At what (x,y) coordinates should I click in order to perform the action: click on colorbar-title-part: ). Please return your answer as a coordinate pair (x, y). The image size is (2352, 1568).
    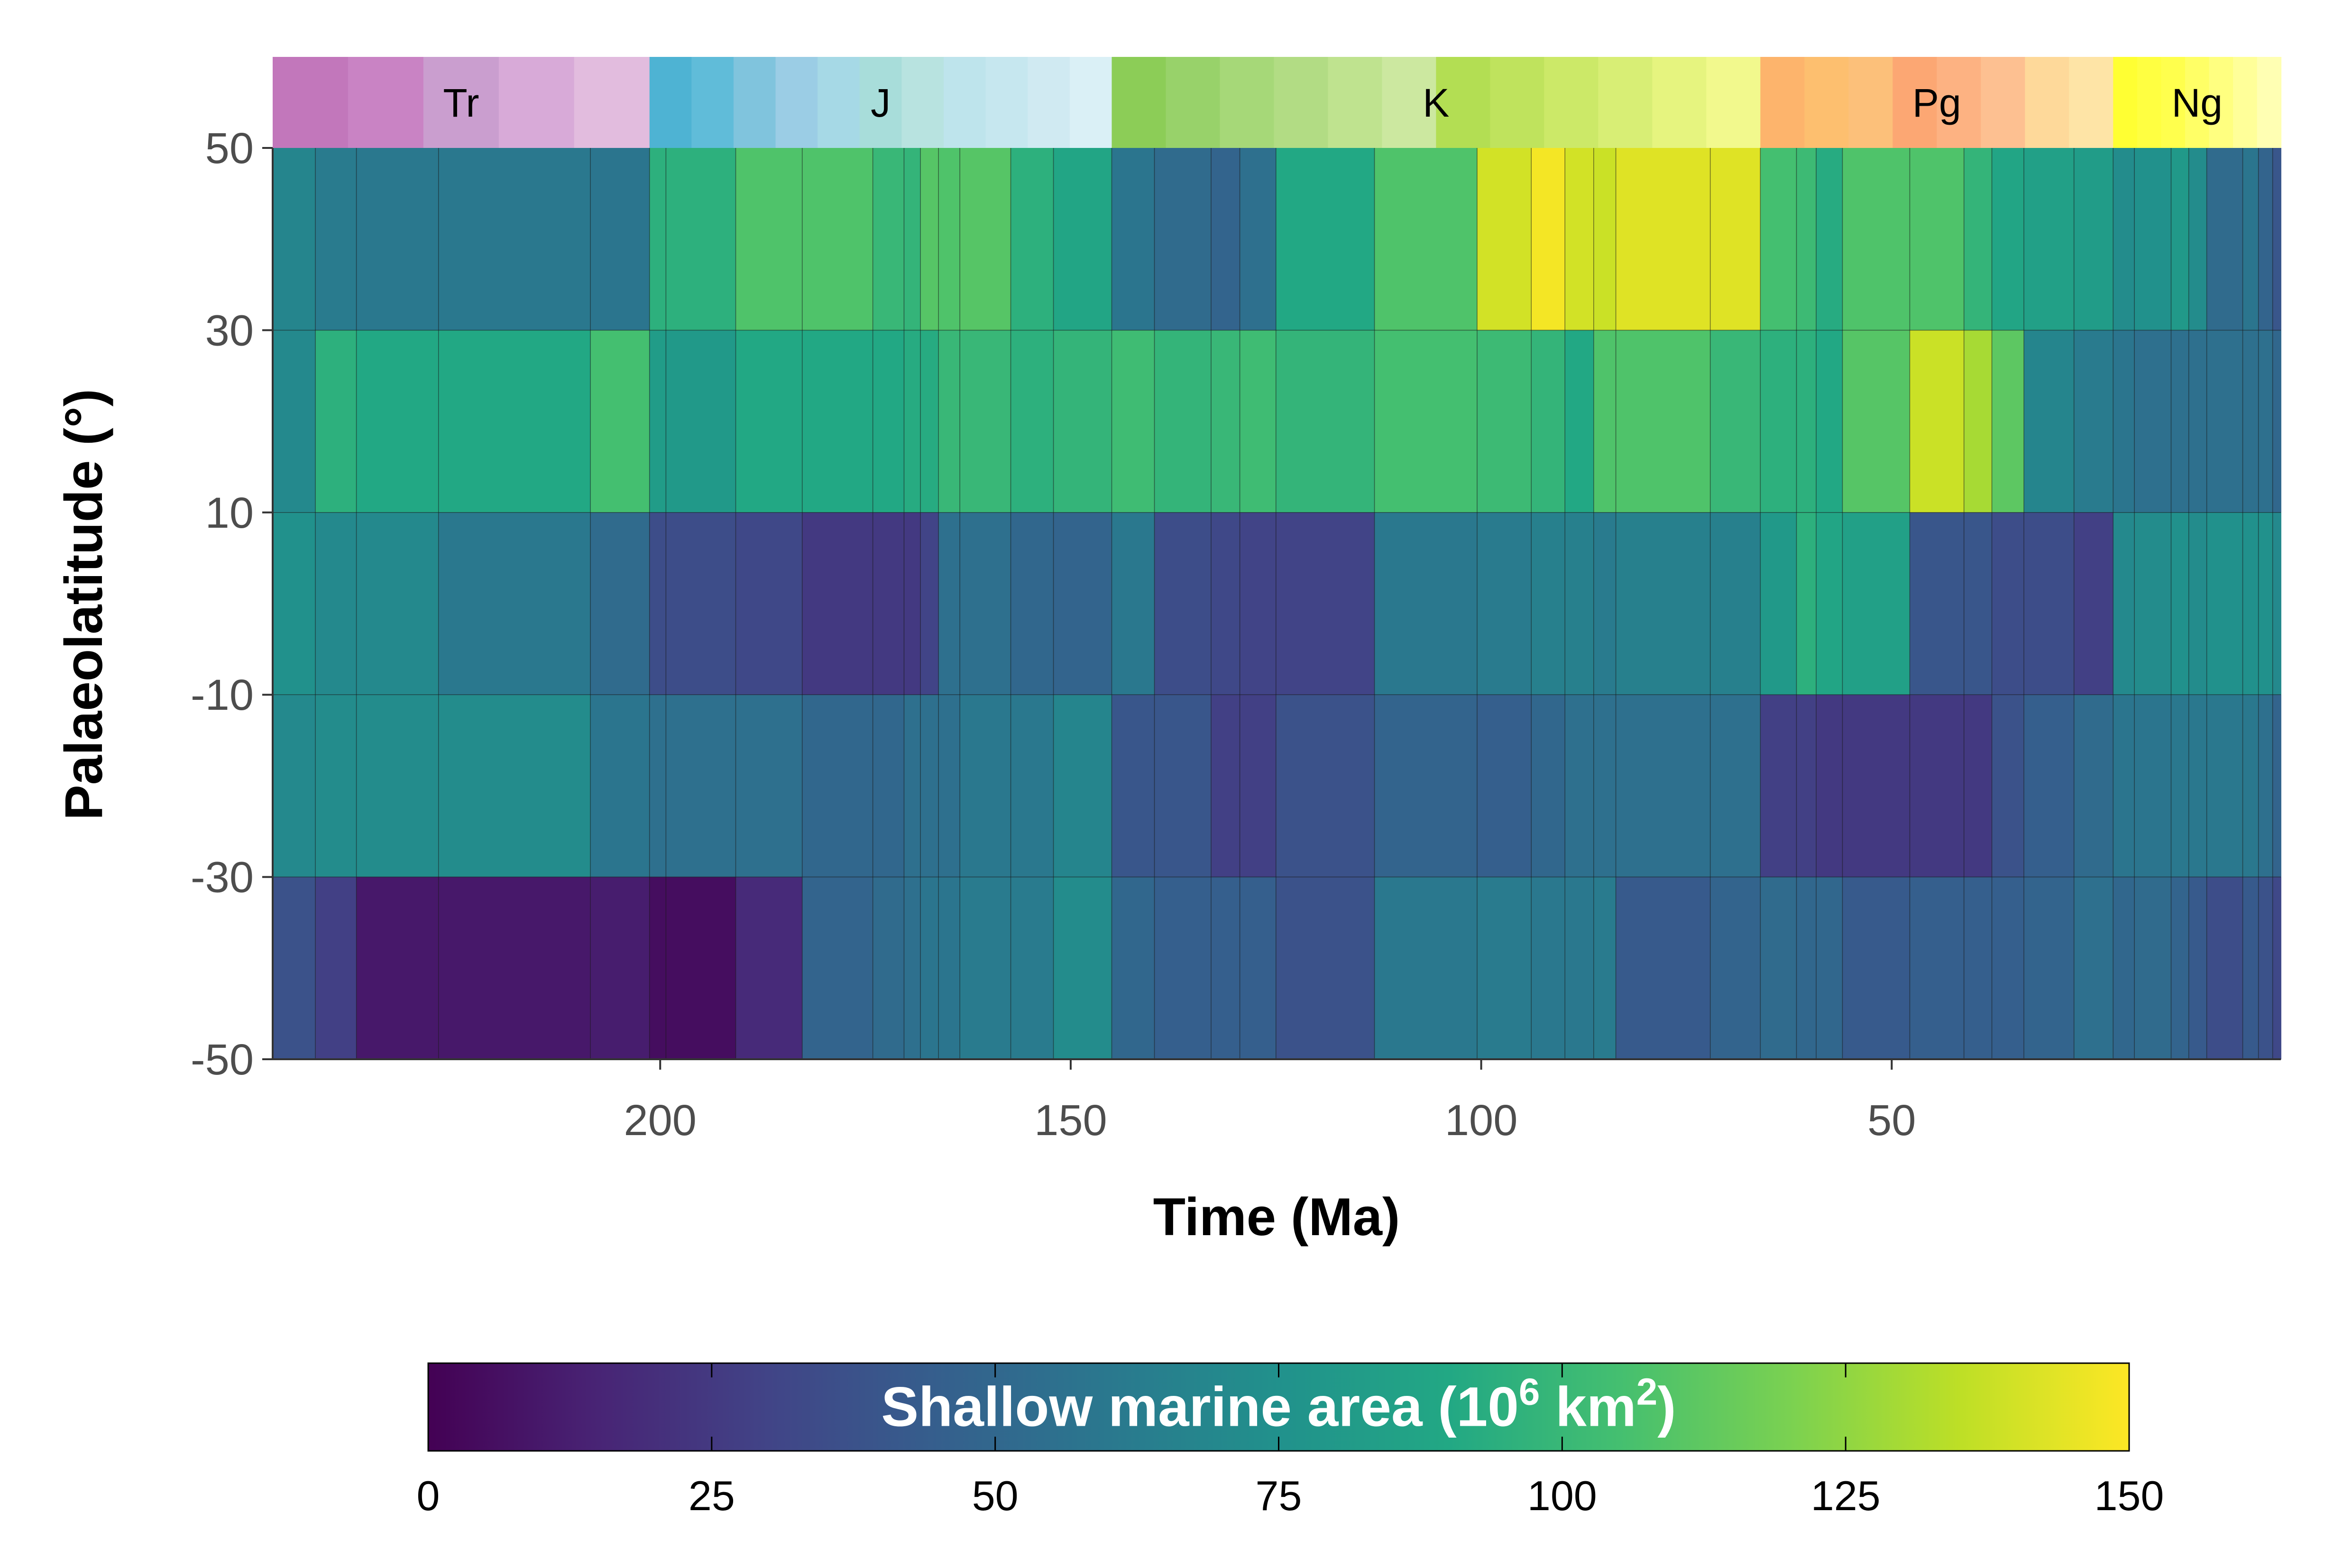
    Looking at the image, I should click on (1666, 1407).